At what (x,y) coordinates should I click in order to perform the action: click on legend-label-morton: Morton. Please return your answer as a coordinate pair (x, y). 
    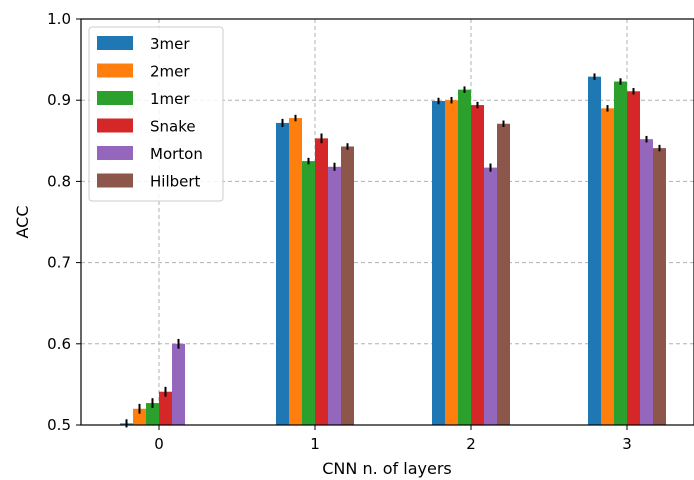
    Looking at the image, I should click on (176, 154).